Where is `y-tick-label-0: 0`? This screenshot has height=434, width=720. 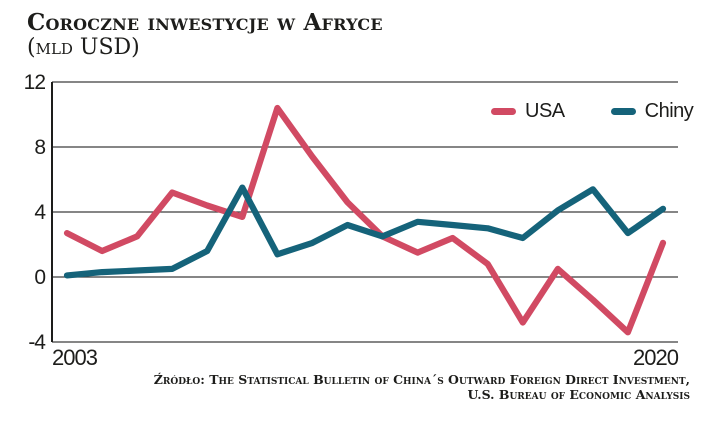
y-tick-label-0: 0 is located at coordinates (39, 277).